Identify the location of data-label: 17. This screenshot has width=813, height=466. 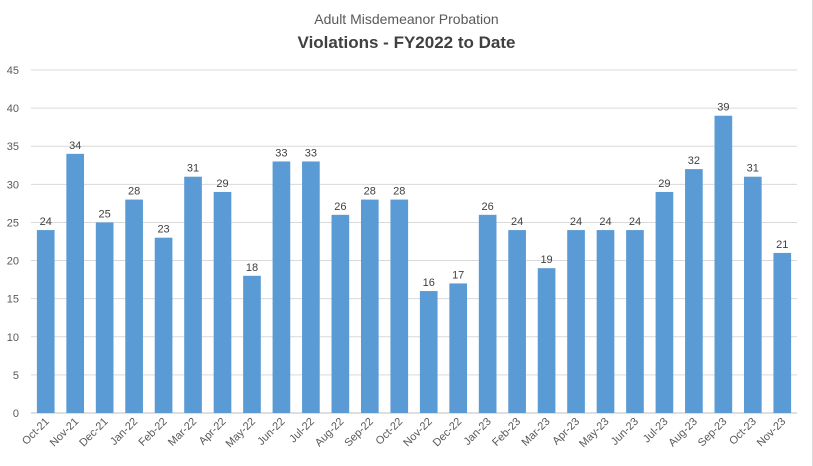
(458, 275).